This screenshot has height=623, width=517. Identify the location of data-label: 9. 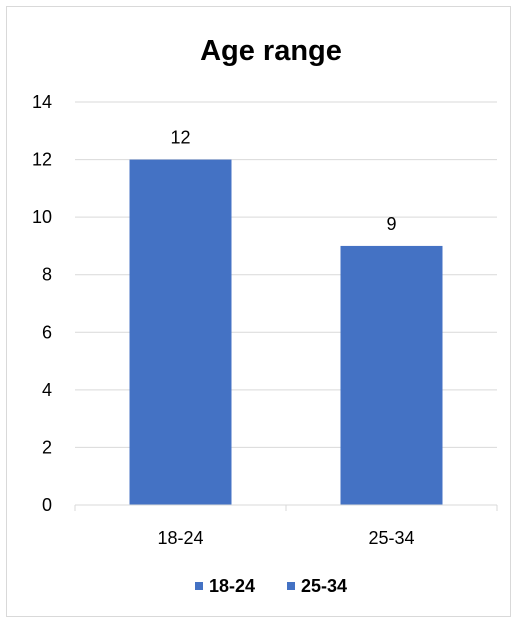
(391, 224).